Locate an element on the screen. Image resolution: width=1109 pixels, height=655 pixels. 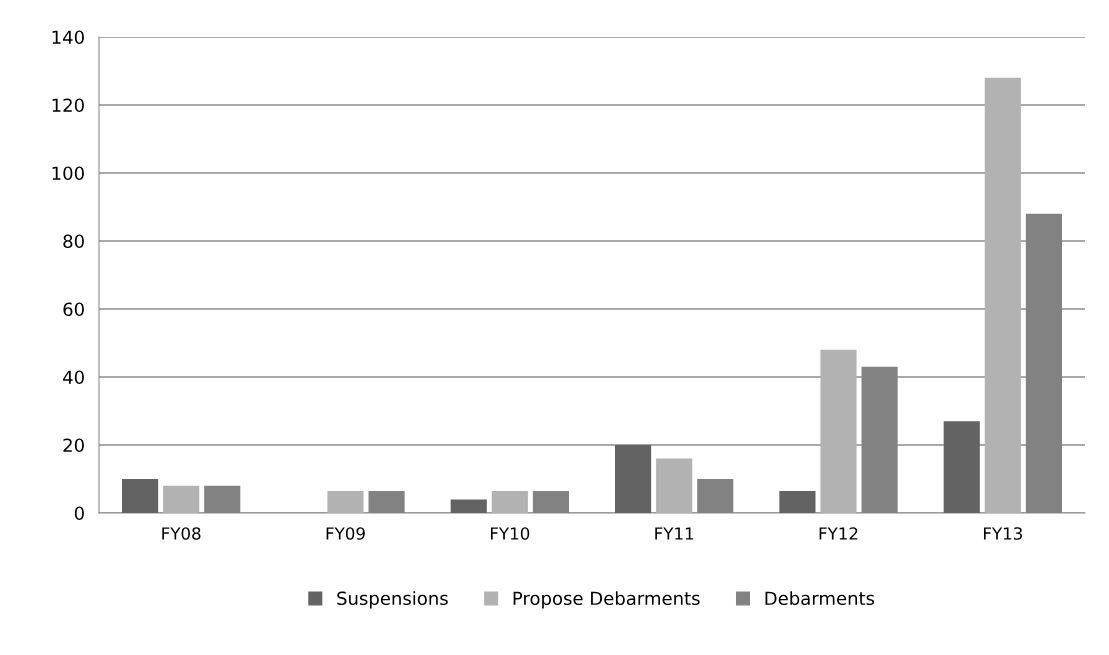
x-tick-label: FY10 is located at coordinates (510, 533).